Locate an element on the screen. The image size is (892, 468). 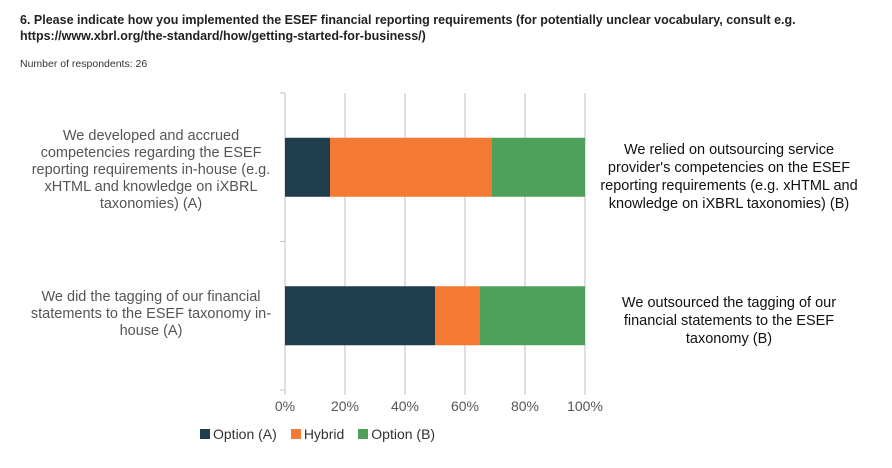
legend-swatch-option-b is located at coordinates (363, 434).